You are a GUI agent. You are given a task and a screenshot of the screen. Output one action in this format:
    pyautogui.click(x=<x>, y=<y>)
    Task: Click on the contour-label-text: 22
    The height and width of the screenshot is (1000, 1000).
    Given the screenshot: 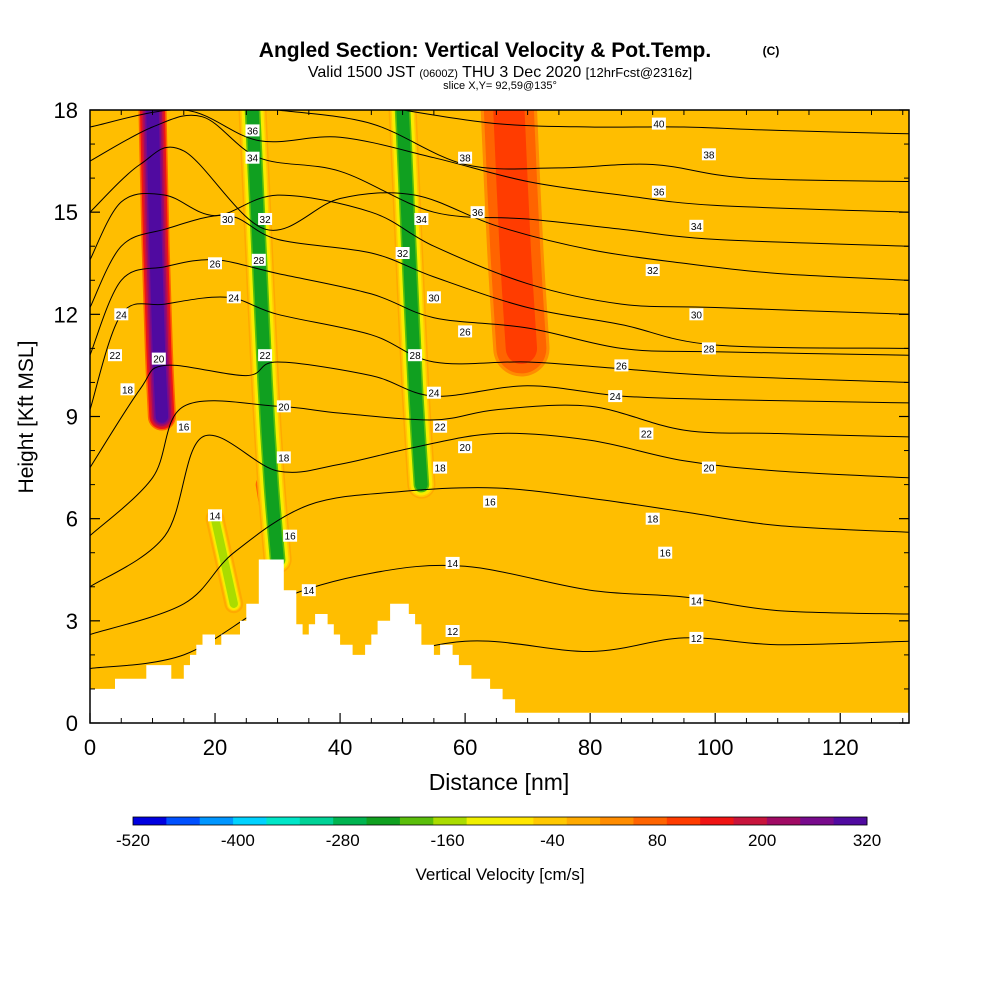 What is the action you would take?
    pyautogui.click(x=647, y=435)
    